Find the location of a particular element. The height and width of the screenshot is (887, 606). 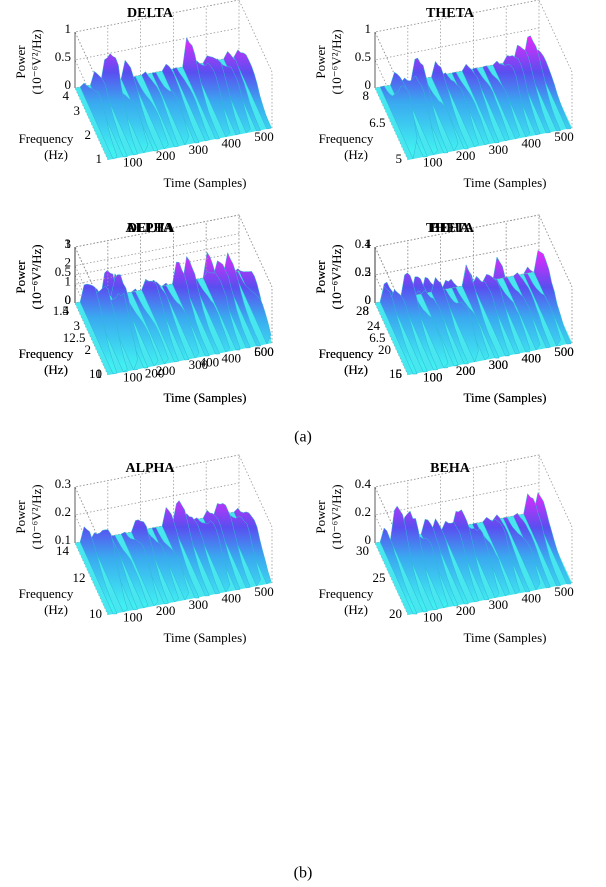

plot-title: THETA is located at coordinates (450, 228).